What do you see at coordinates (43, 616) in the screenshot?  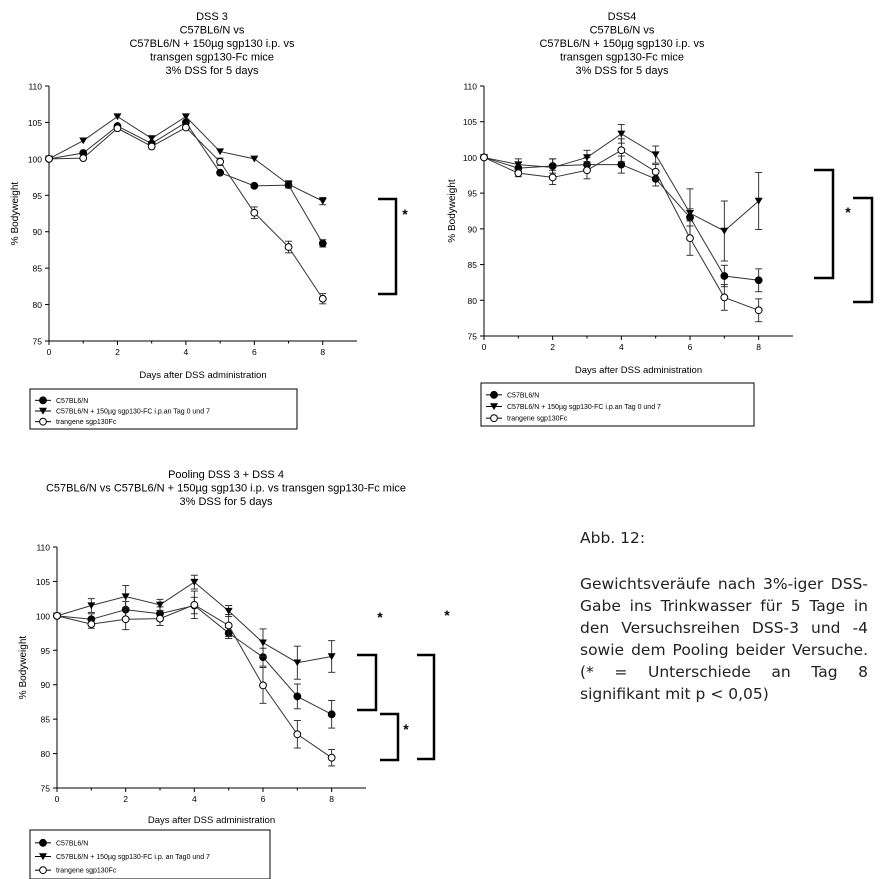 I see `y-tick-label: 100` at bounding box center [43, 616].